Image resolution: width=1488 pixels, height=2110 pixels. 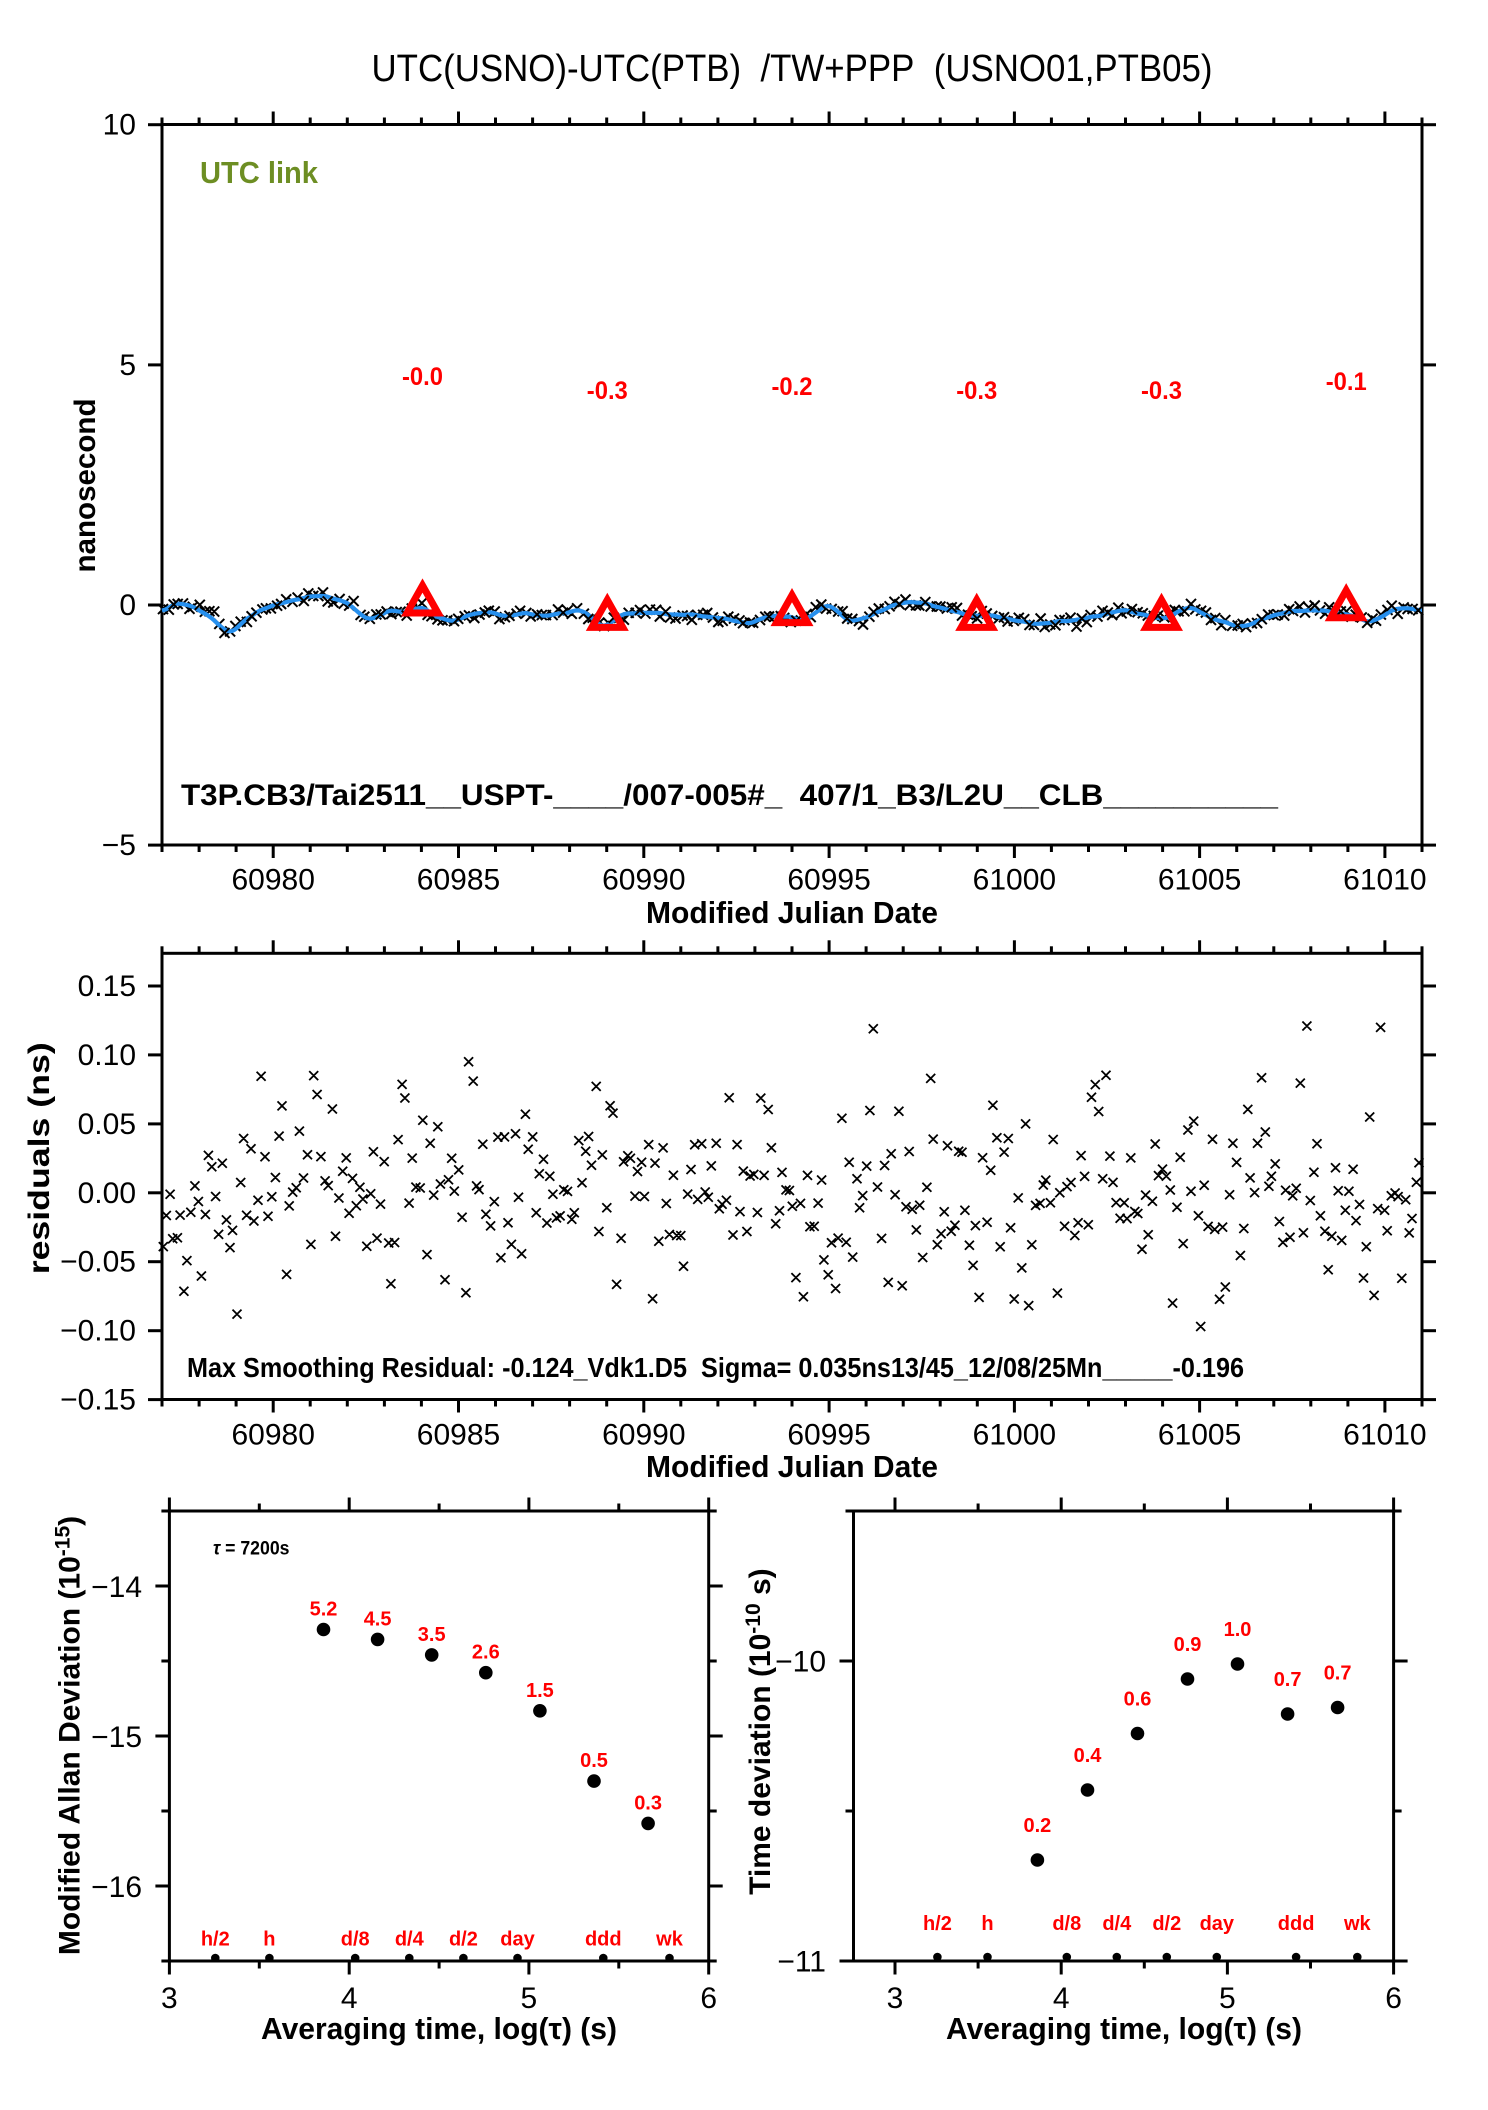 What do you see at coordinates (98, 1331) in the screenshot?
I see `svg-text: −0.10` at bounding box center [98, 1331].